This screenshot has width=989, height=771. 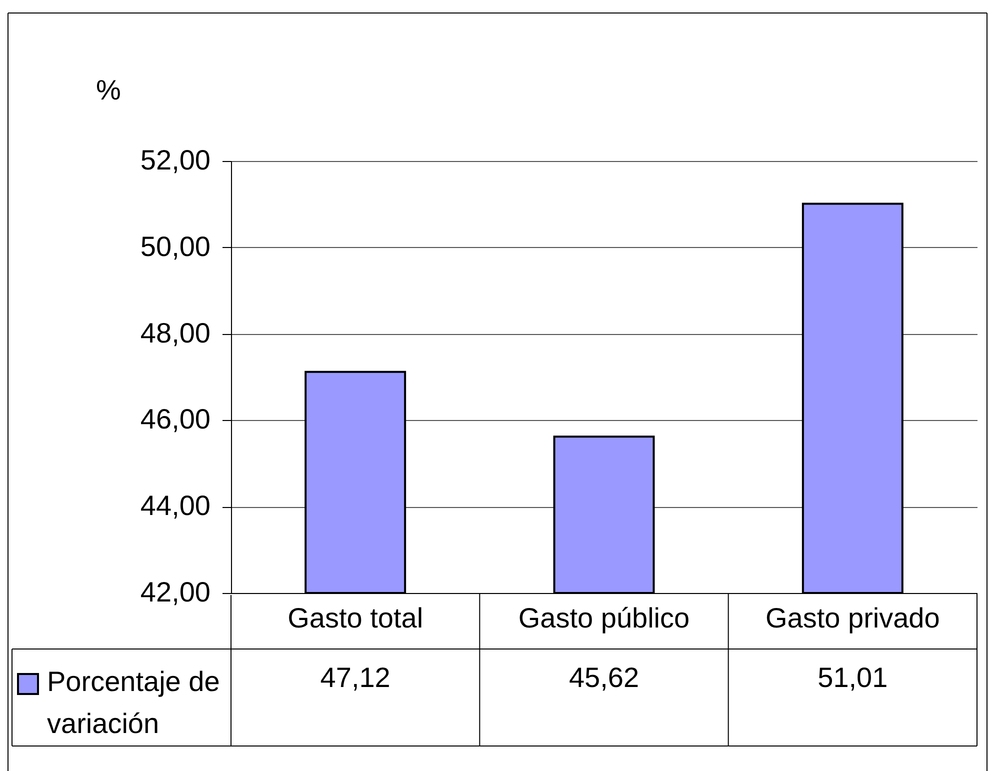 What do you see at coordinates (175, 592) in the screenshot?
I see `y-tick-label: 42,00` at bounding box center [175, 592].